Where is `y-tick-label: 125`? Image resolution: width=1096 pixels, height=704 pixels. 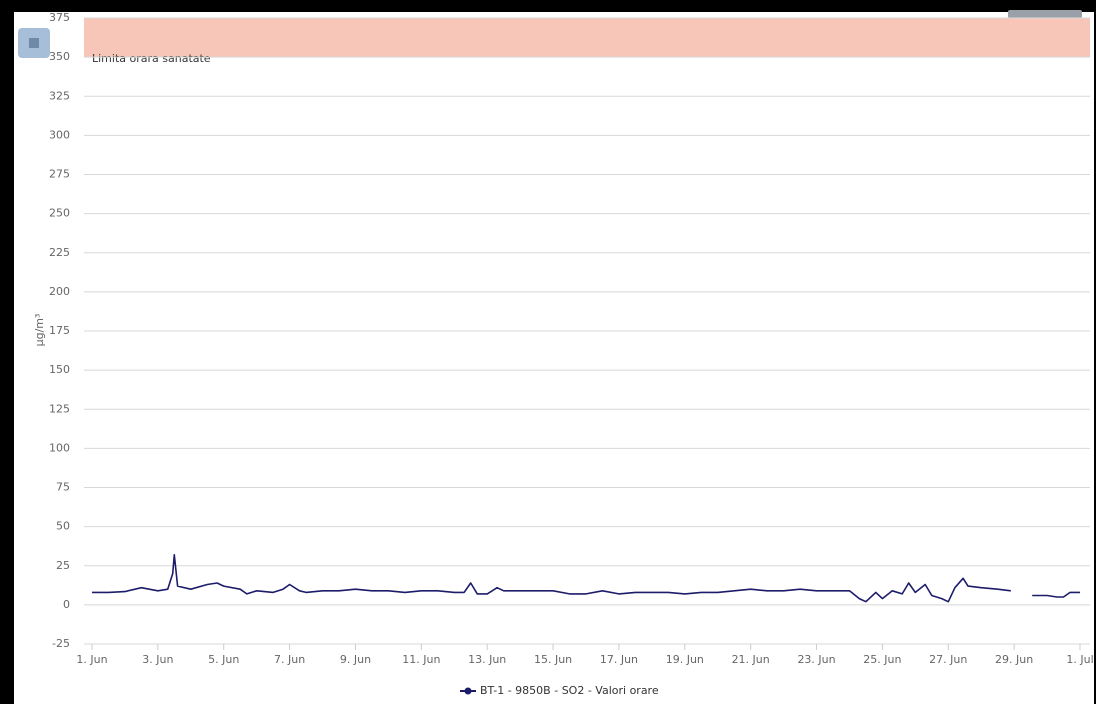 y-tick-label: 125 is located at coordinates (59, 408).